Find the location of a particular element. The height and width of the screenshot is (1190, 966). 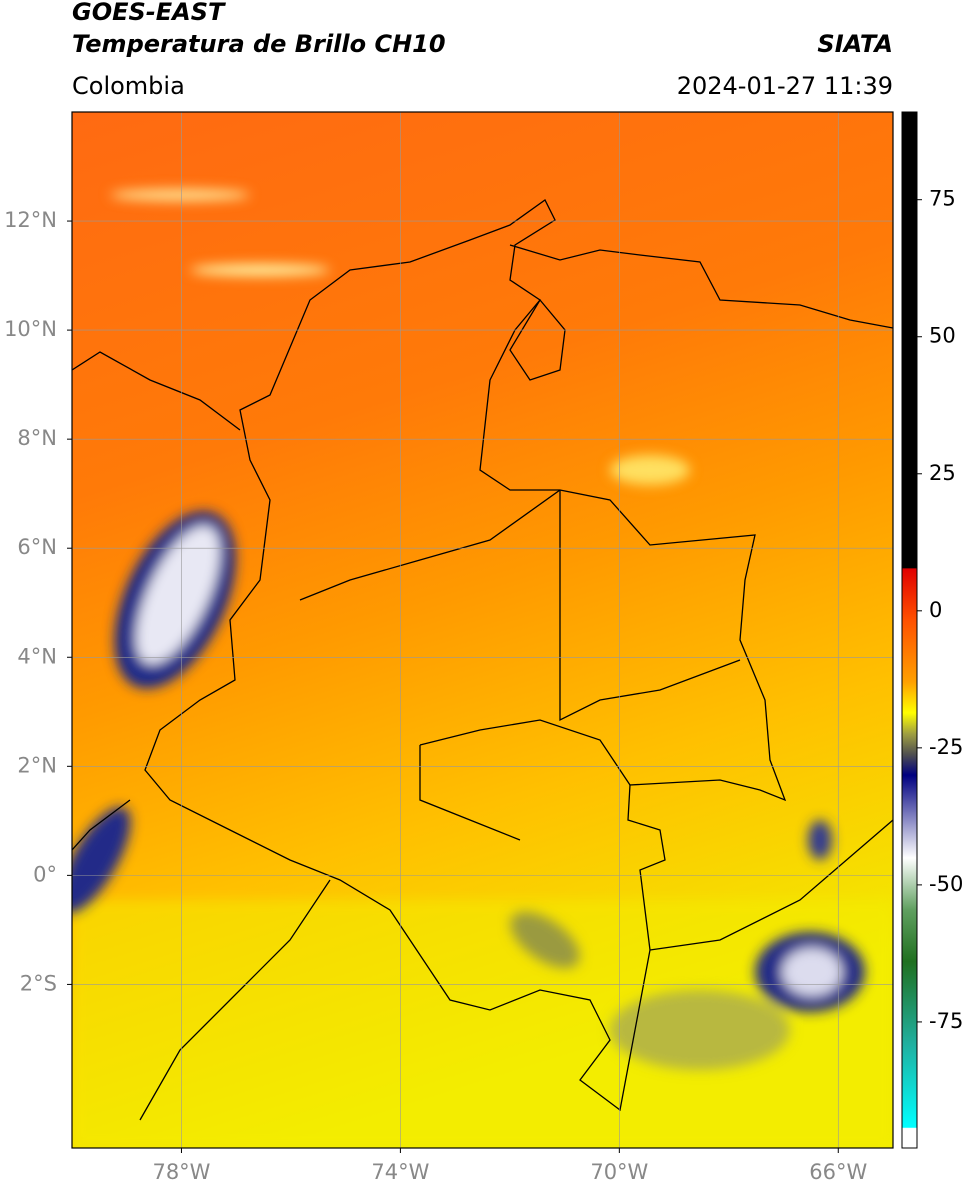

colorbar-tick-label: -50 is located at coordinates (946, 884).